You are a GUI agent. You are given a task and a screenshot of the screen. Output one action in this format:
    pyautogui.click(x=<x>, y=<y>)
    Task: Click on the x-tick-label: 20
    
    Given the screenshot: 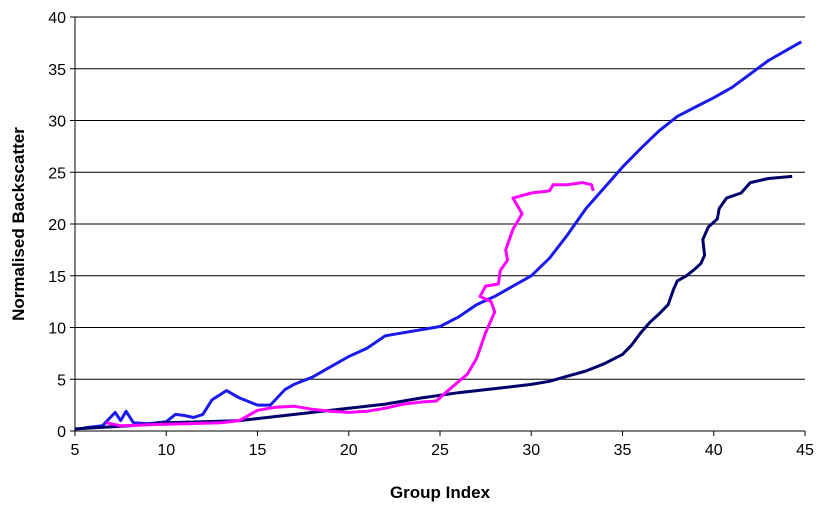 What is the action you would take?
    pyautogui.click(x=349, y=450)
    